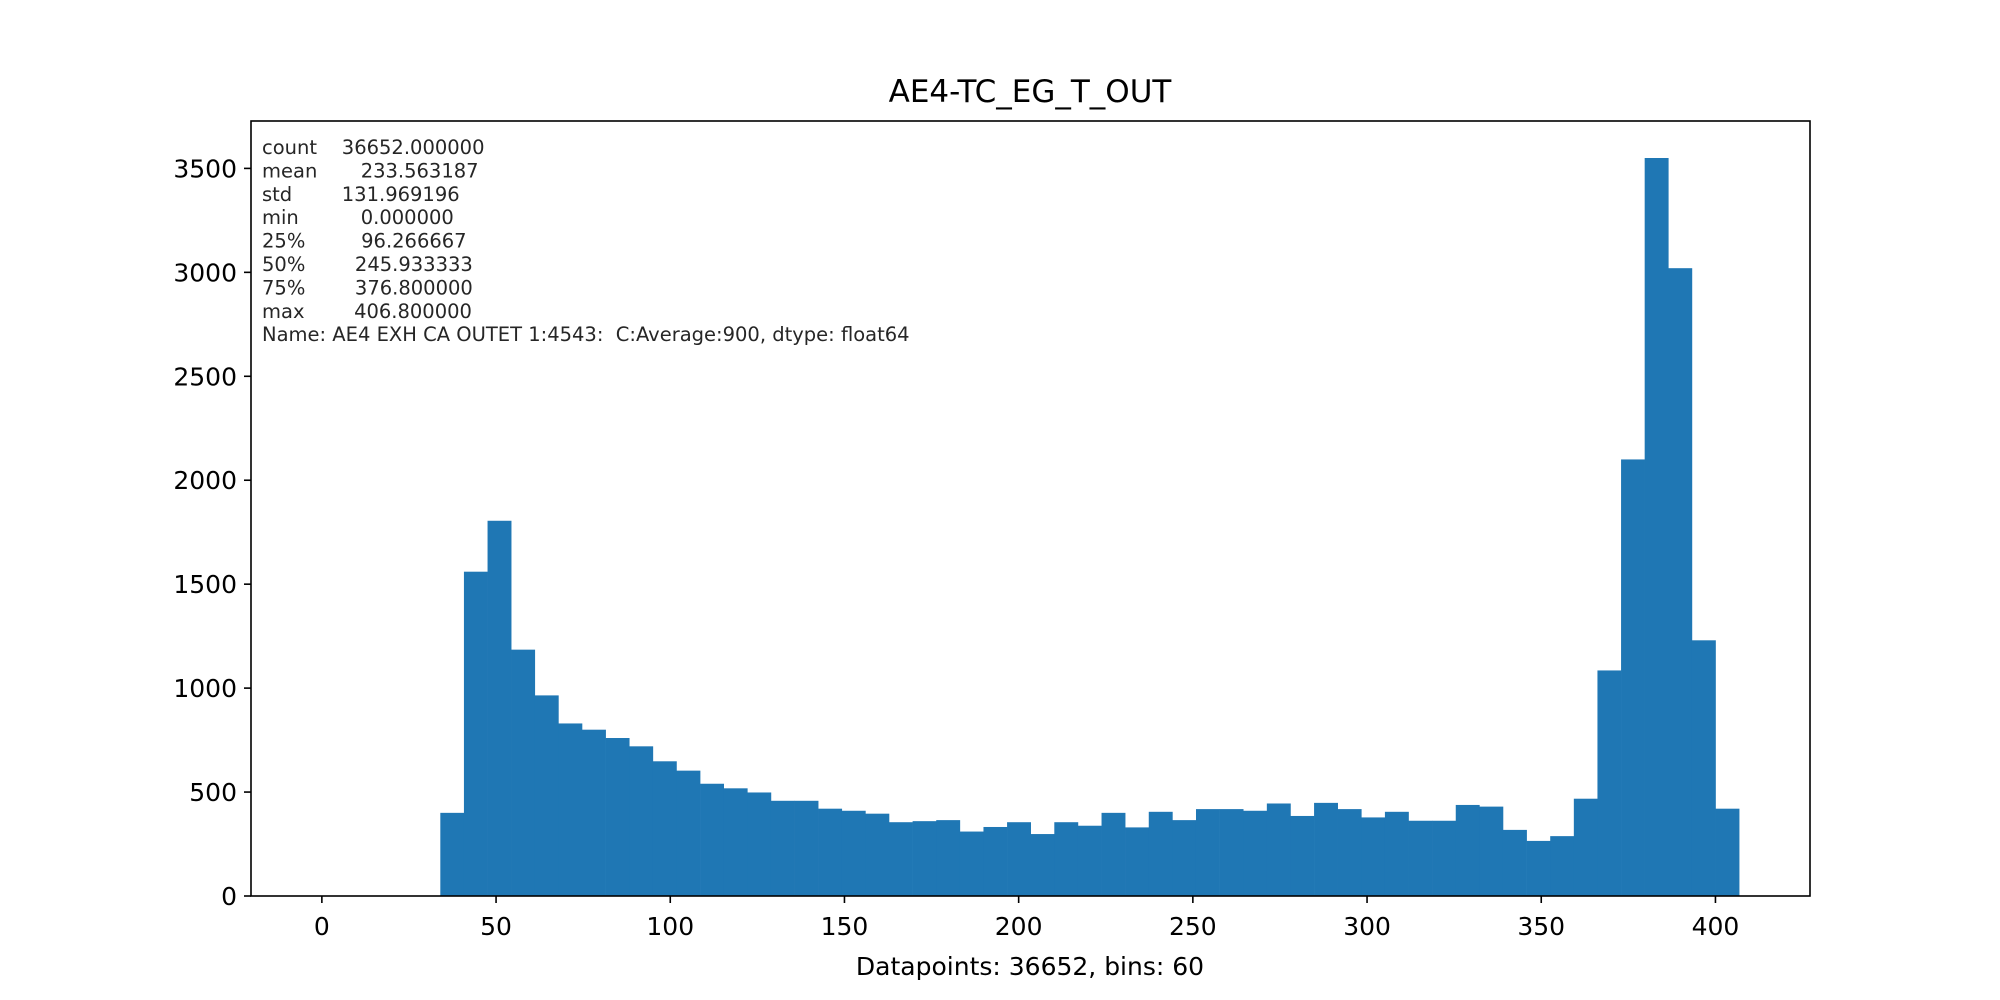 This screenshot has width=2000, height=1000. I want to click on x-tick-label: 0, so click(322, 926).